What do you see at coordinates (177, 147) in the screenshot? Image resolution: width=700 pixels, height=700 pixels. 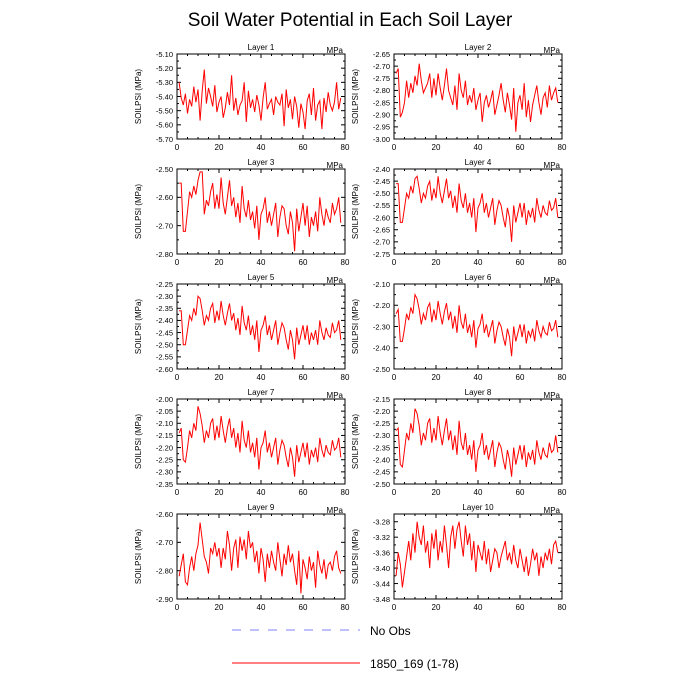 I see `layer-1-xtick-label: 0` at bounding box center [177, 147].